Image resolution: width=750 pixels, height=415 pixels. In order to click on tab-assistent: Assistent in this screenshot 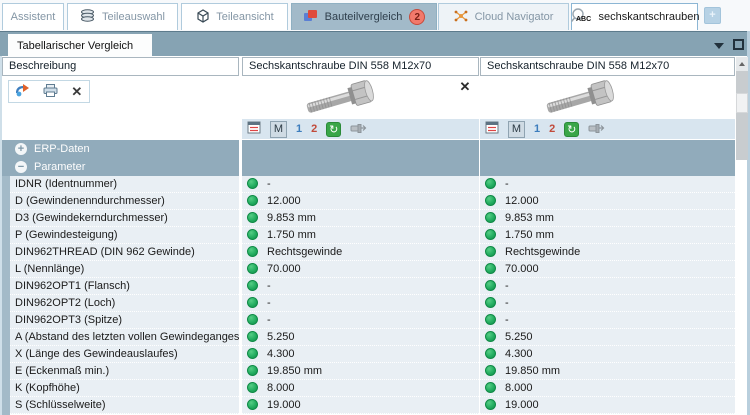, I will do `click(33, 16)`.